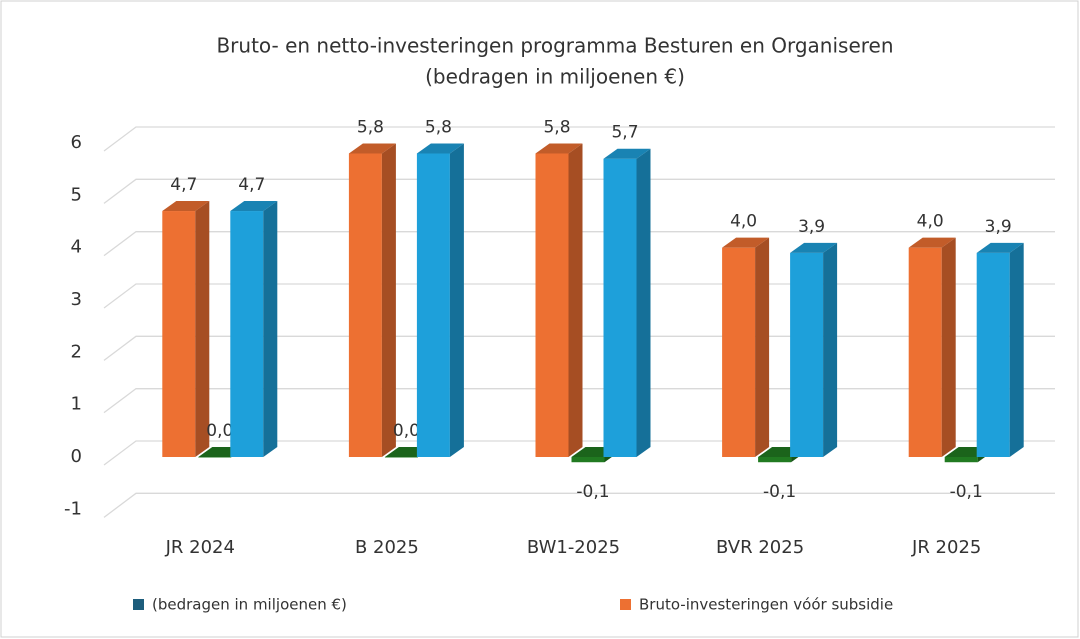  I want to click on legend-label: (bedragen in miljoenen €), so click(249, 605).